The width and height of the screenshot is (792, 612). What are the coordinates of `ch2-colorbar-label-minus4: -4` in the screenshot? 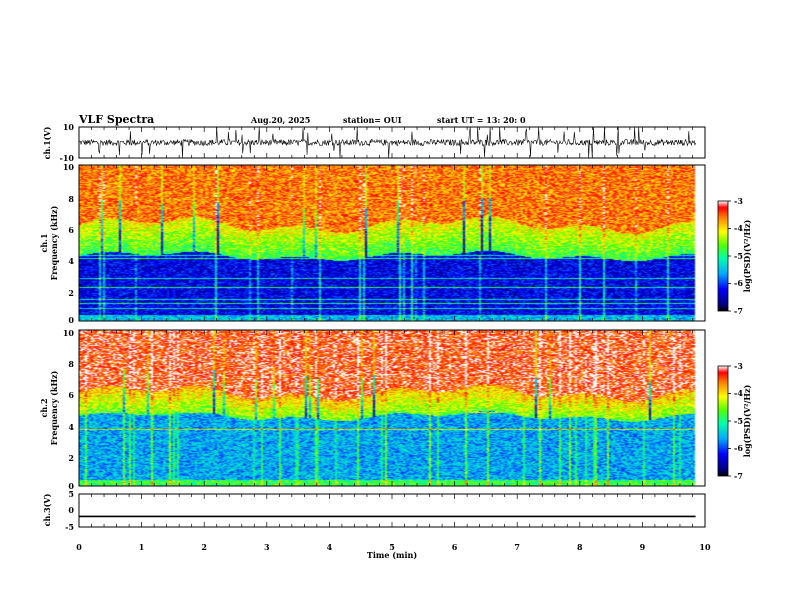 It's located at (738, 393).